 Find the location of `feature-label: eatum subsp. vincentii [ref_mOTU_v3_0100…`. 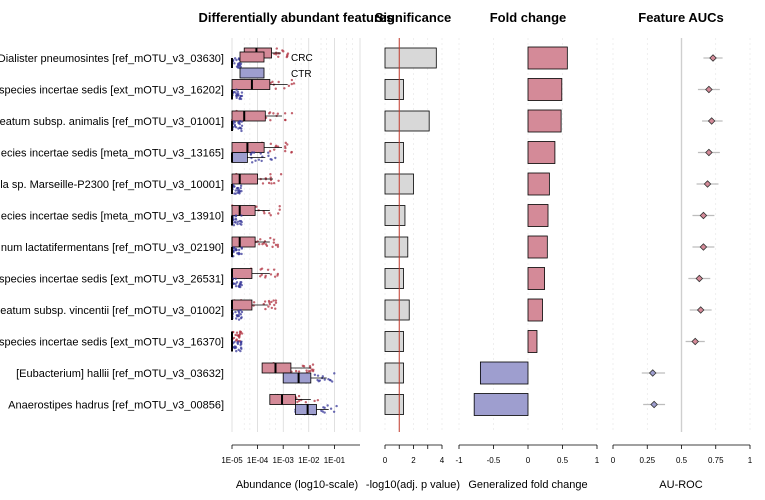

feature-label: eatum subsp. vincentii [ref_mOTU_v3_0100… is located at coordinates (112, 311).